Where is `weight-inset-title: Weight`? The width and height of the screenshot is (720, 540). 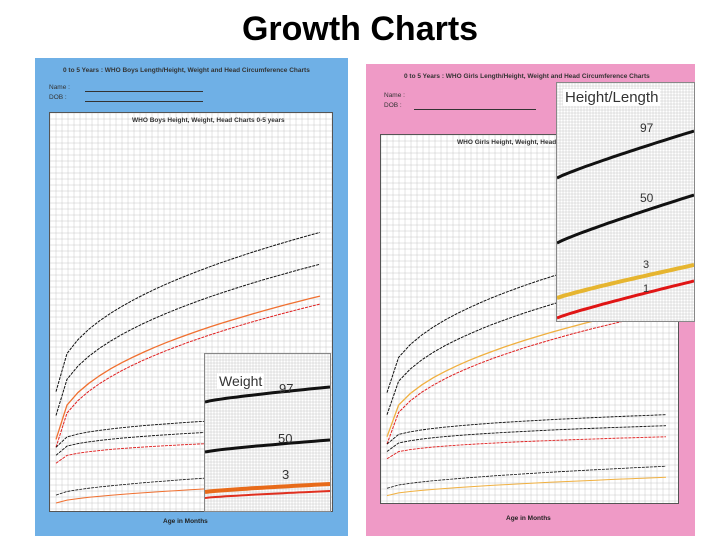 weight-inset-title: Weight is located at coordinates (241, 381).